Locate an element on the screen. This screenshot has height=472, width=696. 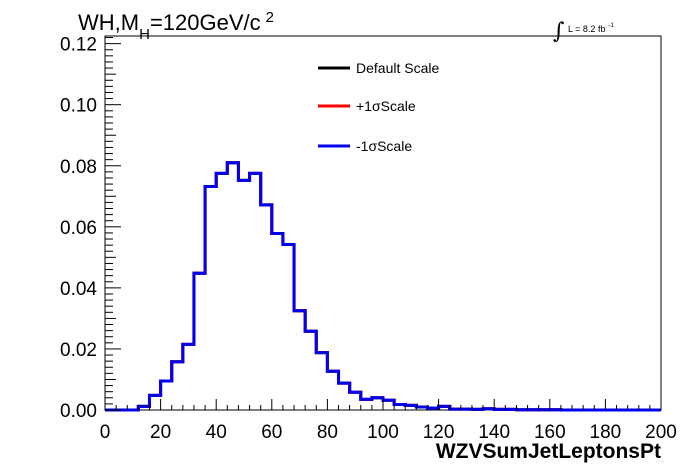
x-tick-label: 100 is located at coordinates (383, 432).